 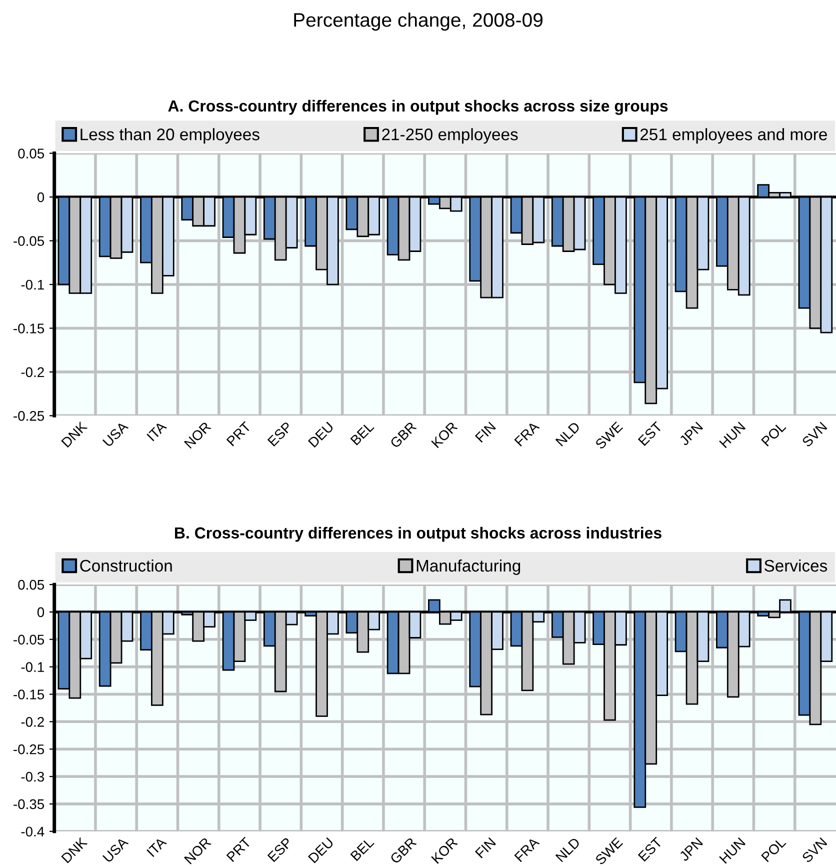 What do you see at coordinates (733, 136) in the screenshot?
I see `legend-label: 251 employees and more` at bounding box center [733, 136].